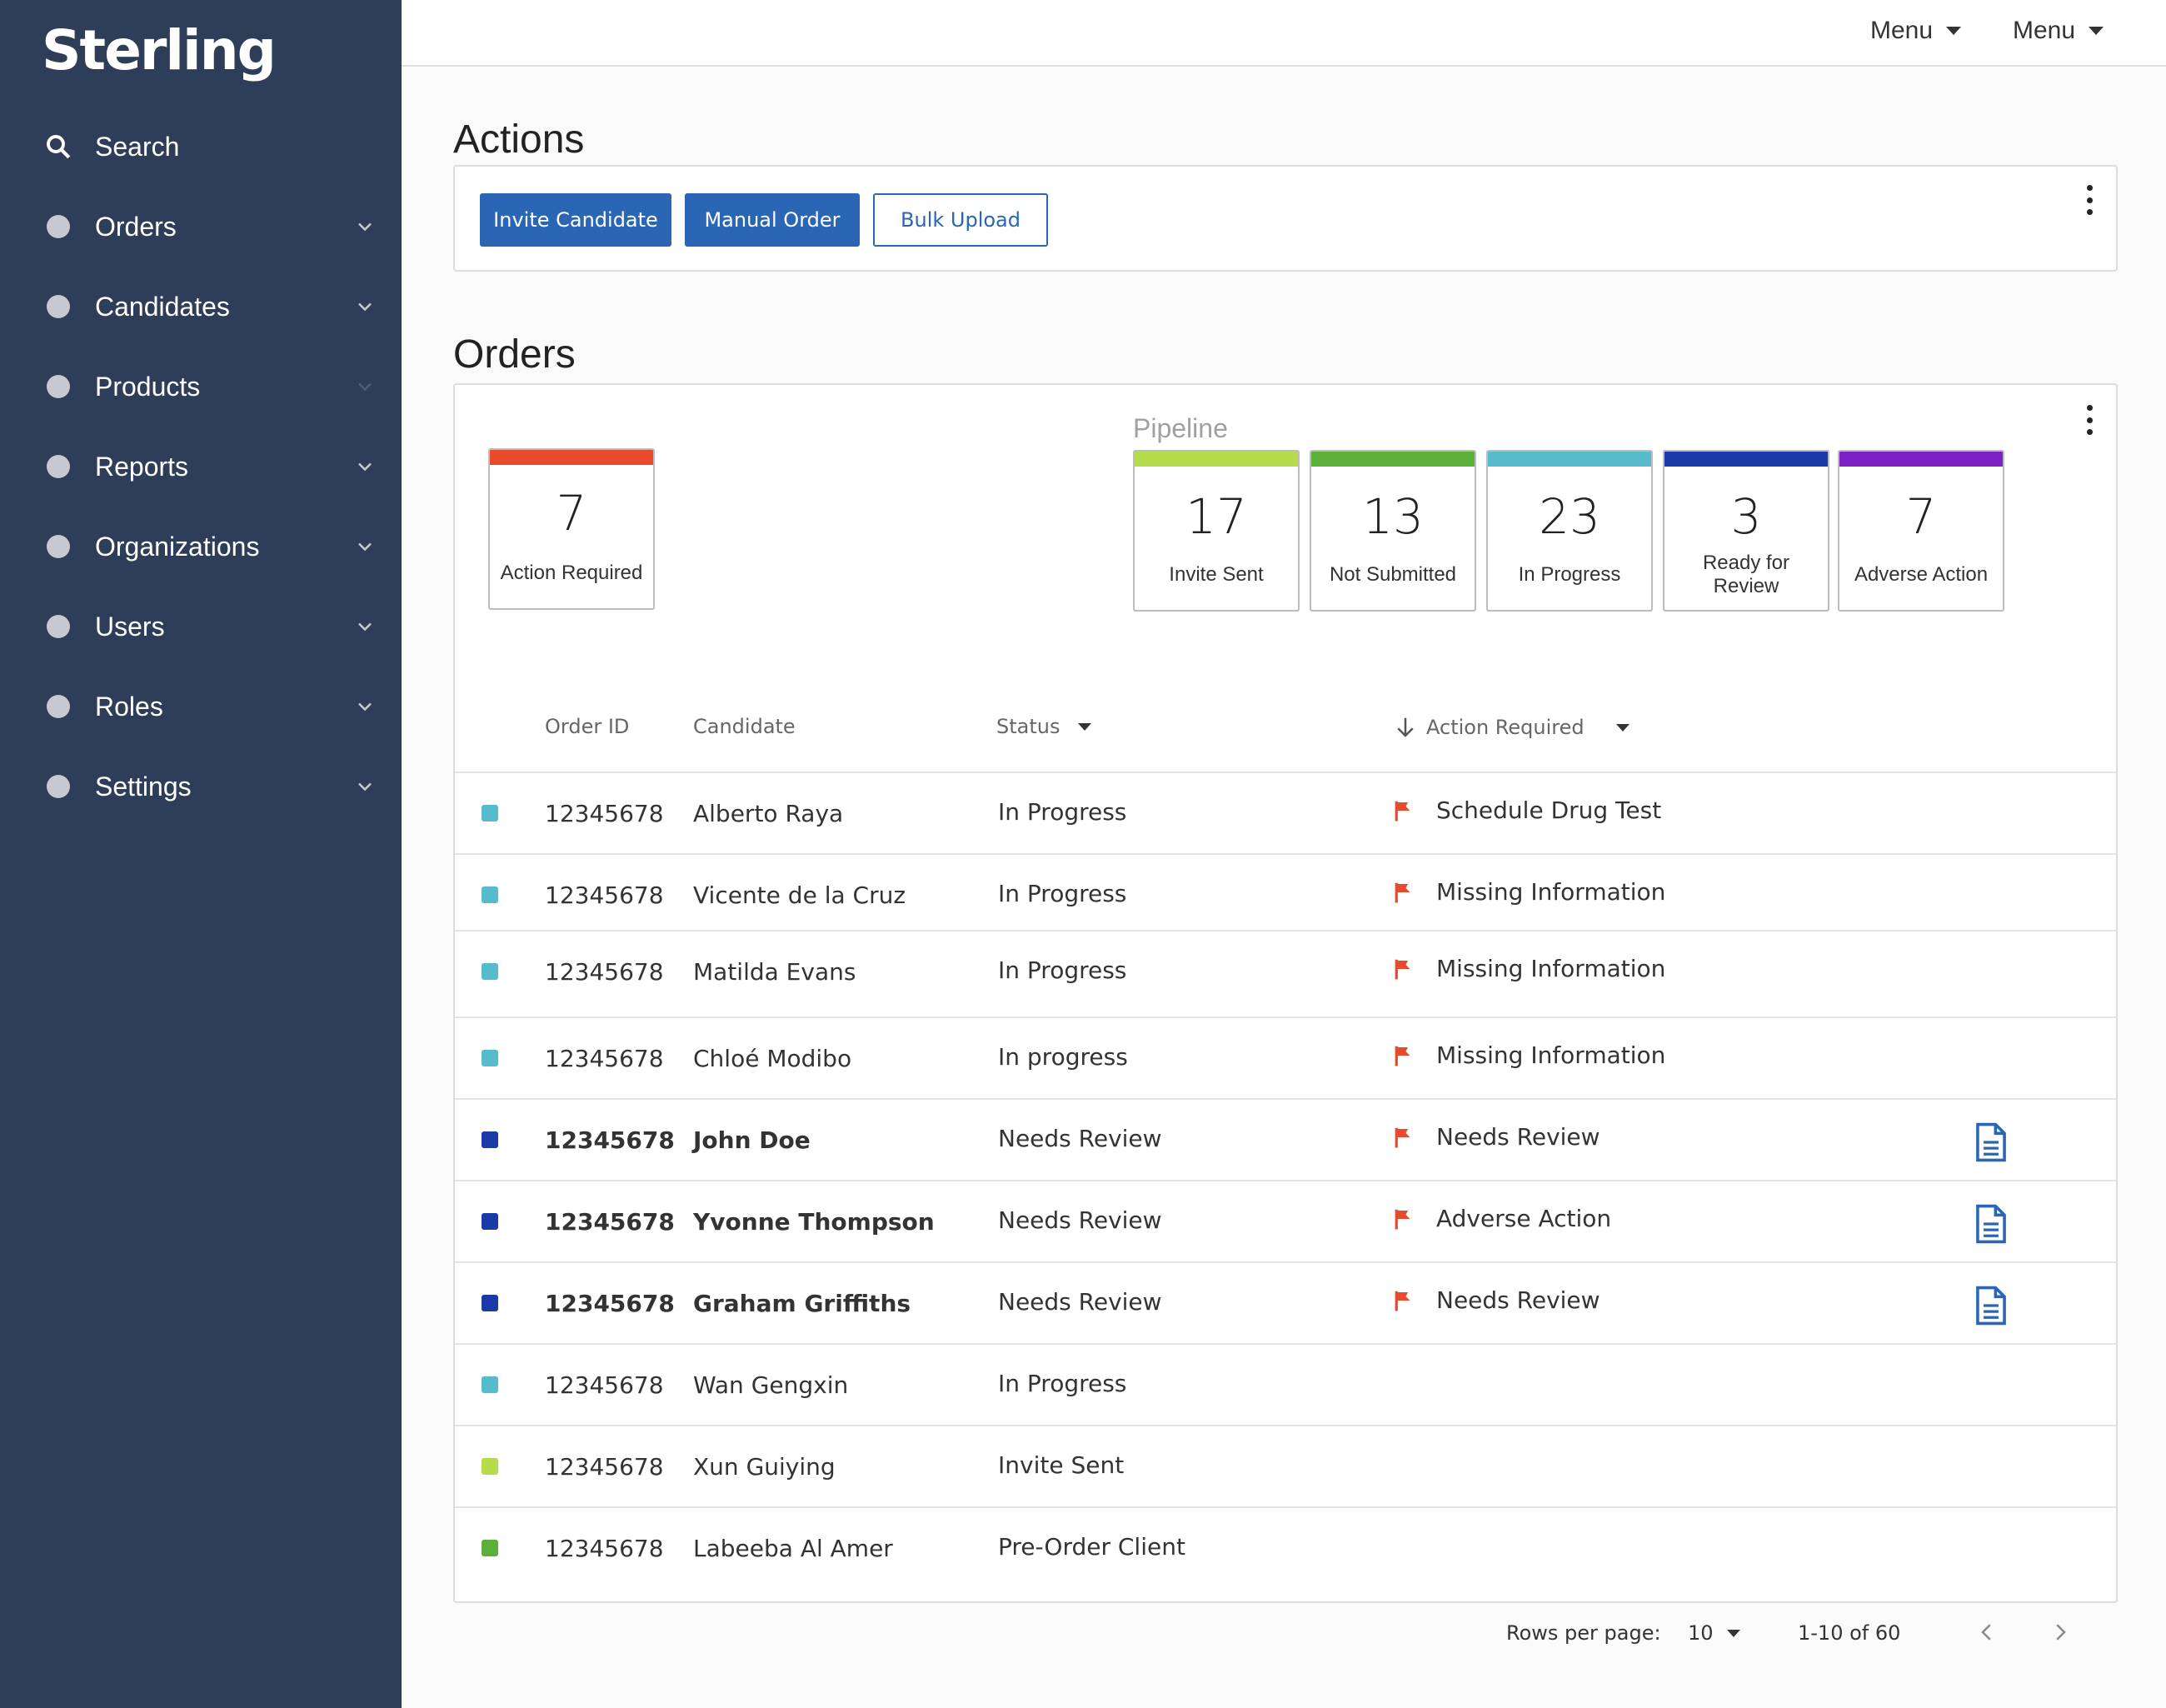 The image size is (2166, 1708). I want to click on sidebar-item-label: Reports, so click(142, 466).